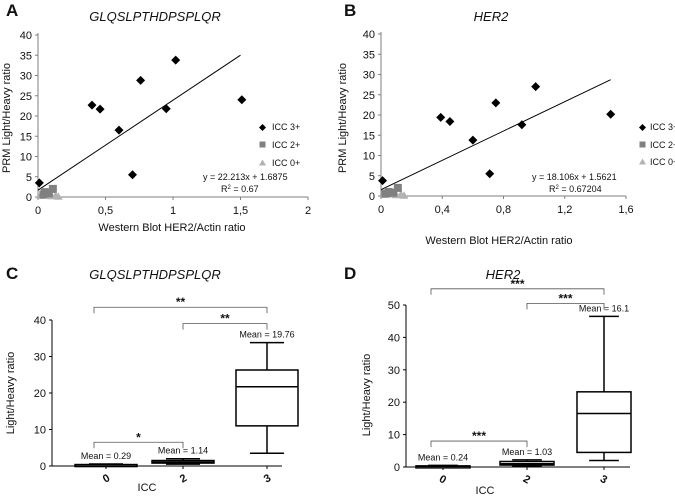 Image resolution: width=675 pixels, height=498 pixels. I want to click on panel-c-means: Mean = 0.29 Mean = 1.14 Mean = 19.76, so click(188, 395).